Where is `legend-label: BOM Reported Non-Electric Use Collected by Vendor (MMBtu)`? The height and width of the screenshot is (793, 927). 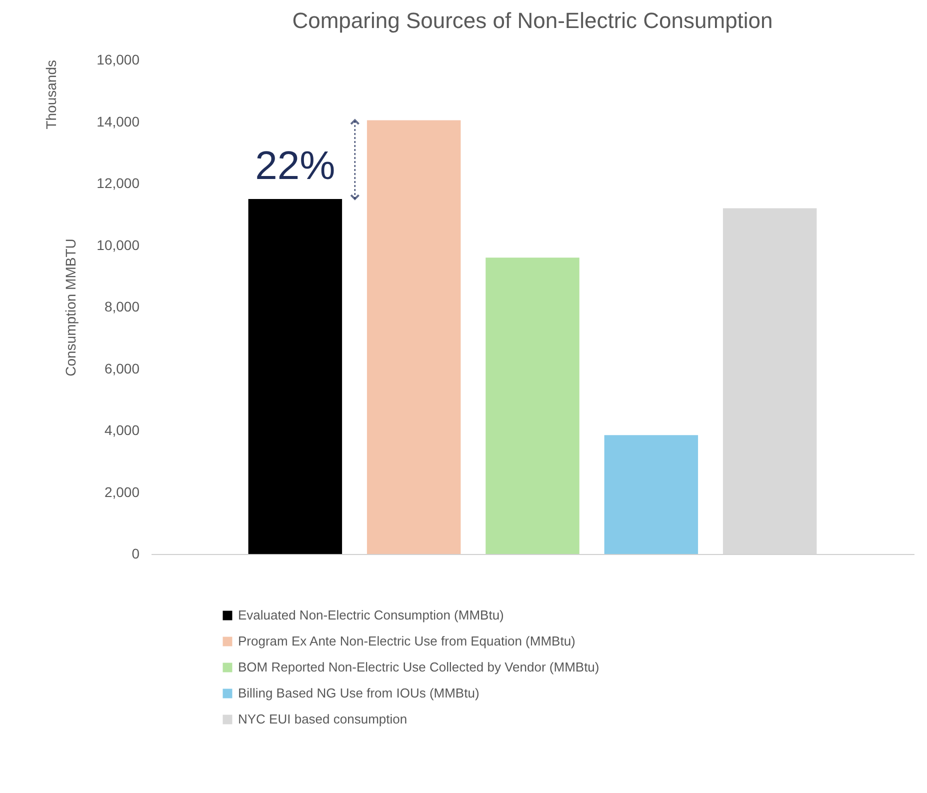
legend-label: BOM Reported Non-Electric Use Collected by Vendor (MMBtu) is located at coordinates (419, 667).